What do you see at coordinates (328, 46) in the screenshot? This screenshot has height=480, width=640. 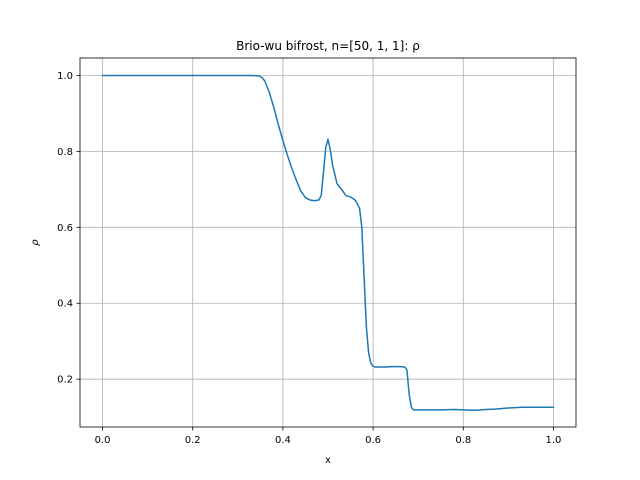 I see `chart-title: Brio-wu bifrost, n=[50, 1, 1]: ρ` at bounding box center [328, 46].